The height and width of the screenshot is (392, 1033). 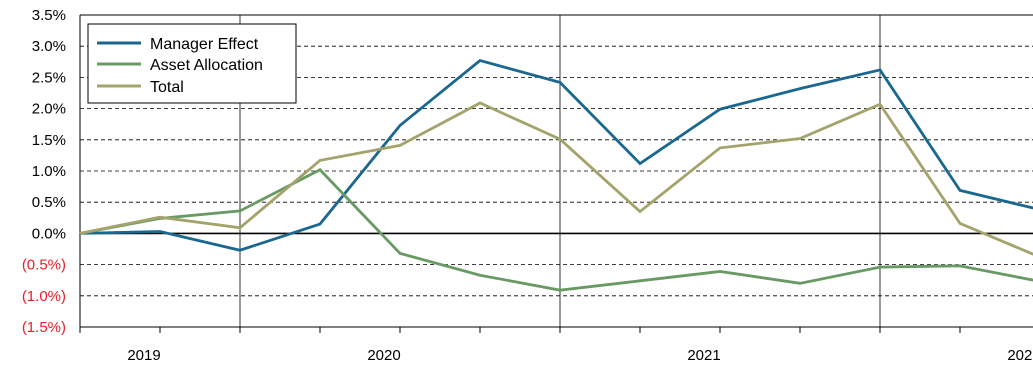 I want to click on y-tick-label: 1.5%, so click(x=49, y=140).